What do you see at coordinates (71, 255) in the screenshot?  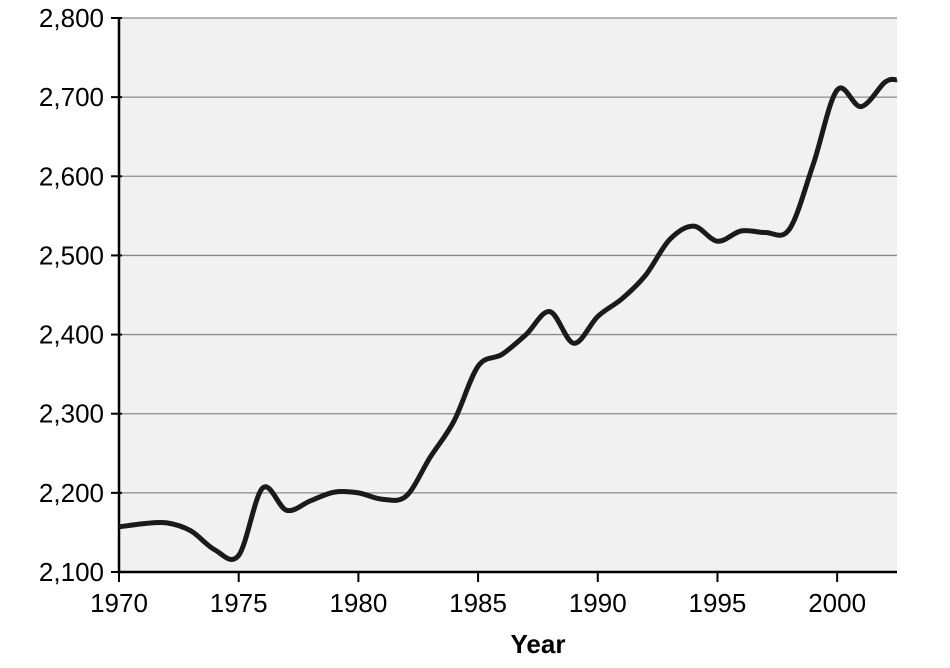 I see `y-tick-label: 2,500` at bounding box center [71, 255].